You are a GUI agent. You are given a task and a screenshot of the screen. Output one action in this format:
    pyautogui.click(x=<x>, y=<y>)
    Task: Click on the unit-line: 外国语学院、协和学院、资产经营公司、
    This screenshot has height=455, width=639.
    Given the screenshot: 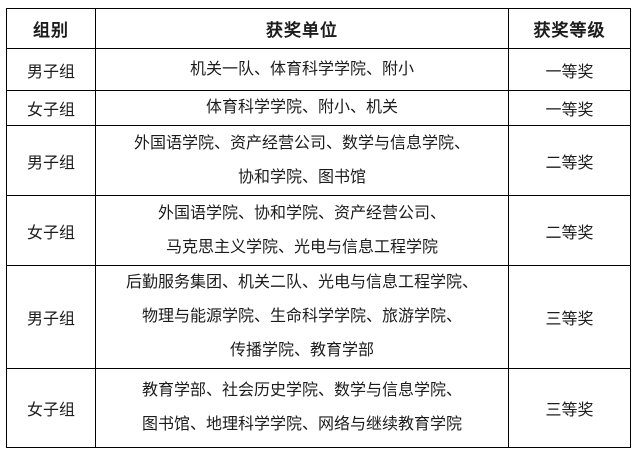 What is the action you would take?
    pyautogui.click(x=301, y=213)
    